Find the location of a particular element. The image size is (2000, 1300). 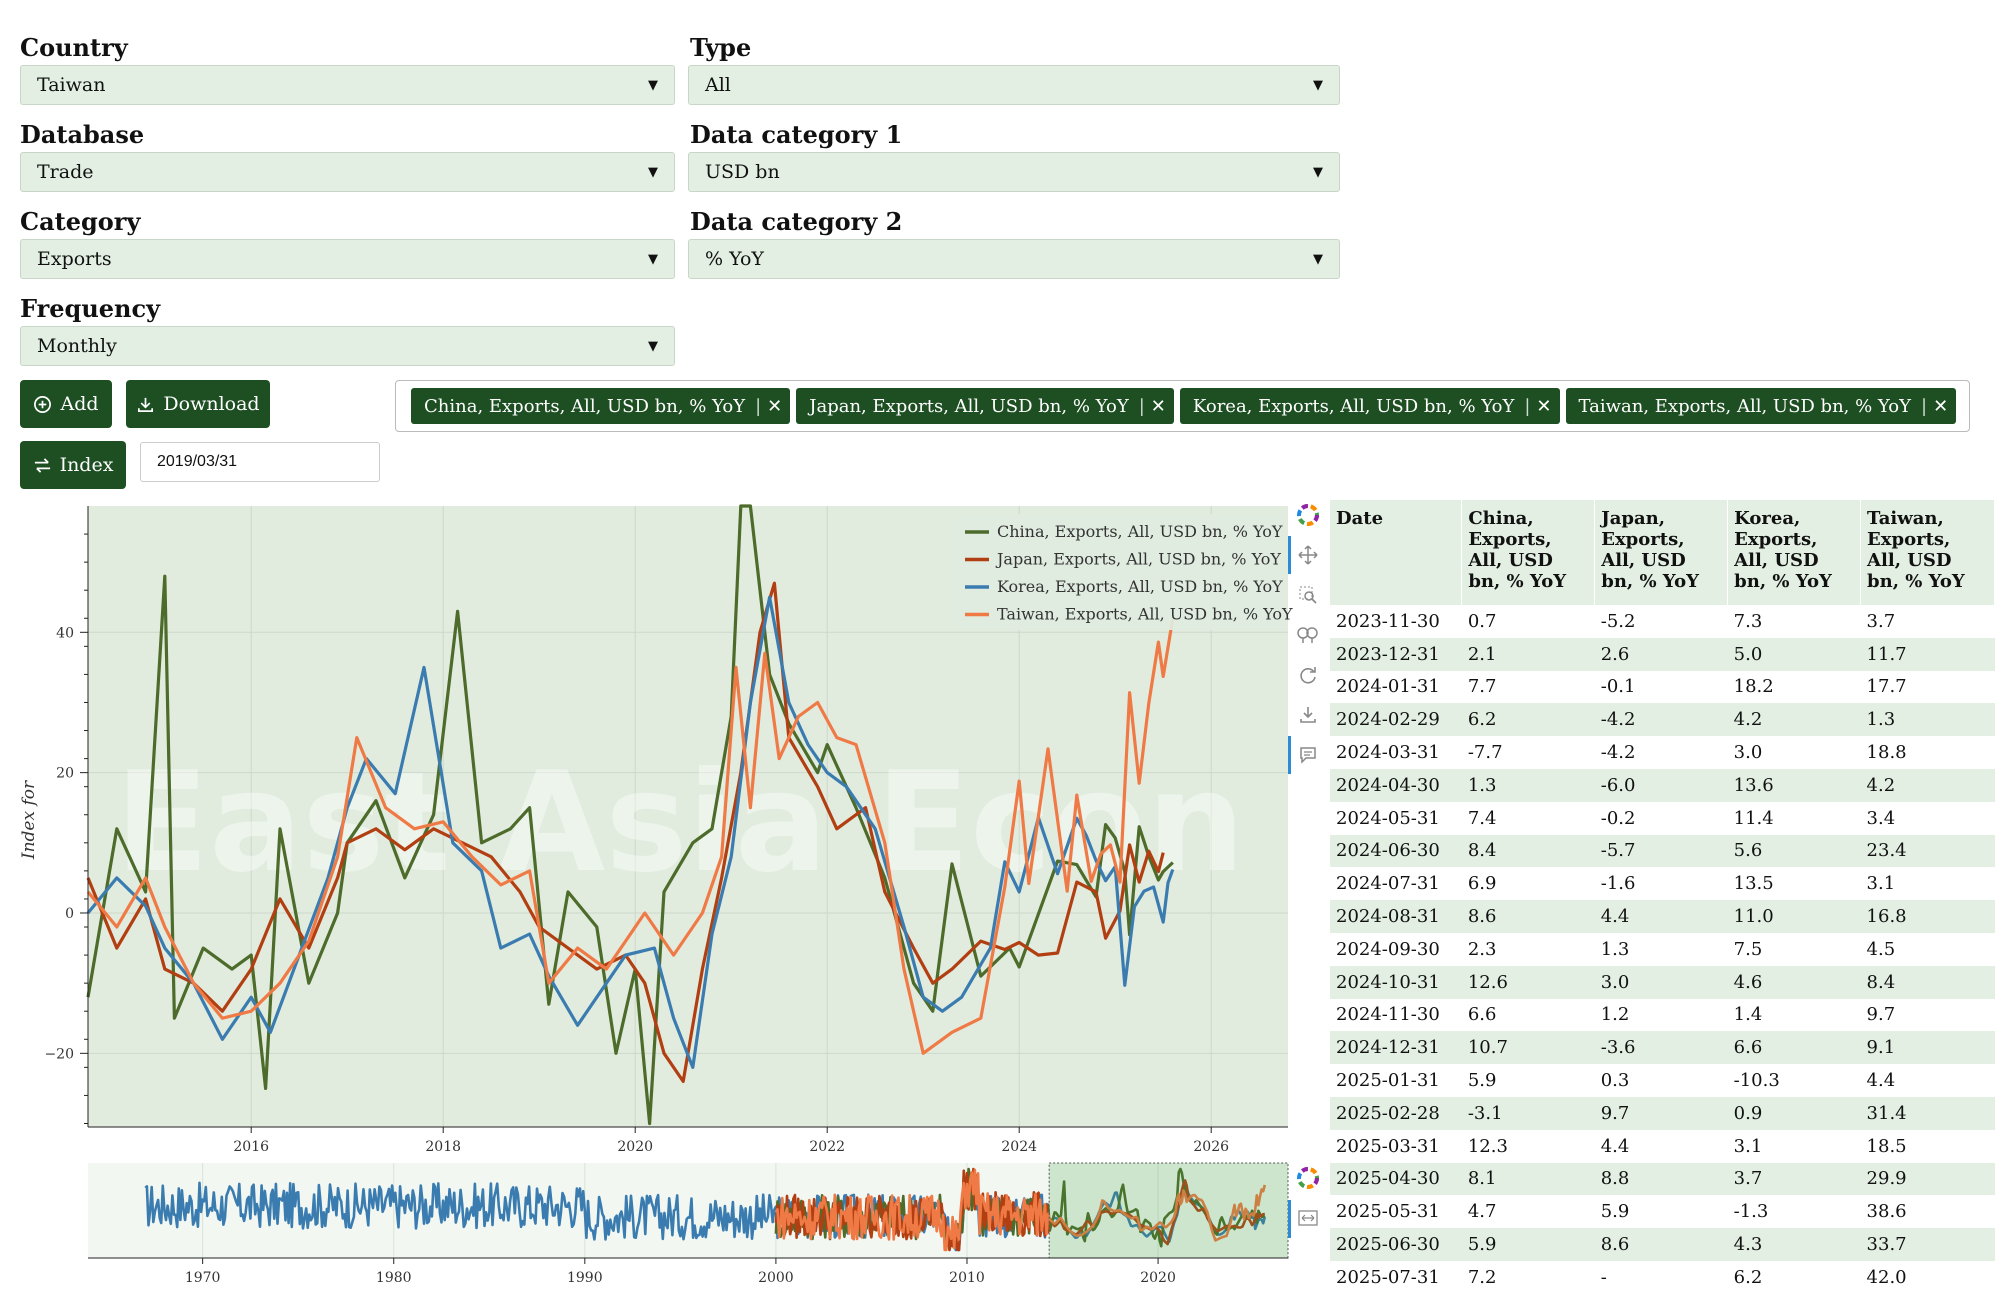

table-cell-value: 42.0 is located at coordinates (1886, 1277).